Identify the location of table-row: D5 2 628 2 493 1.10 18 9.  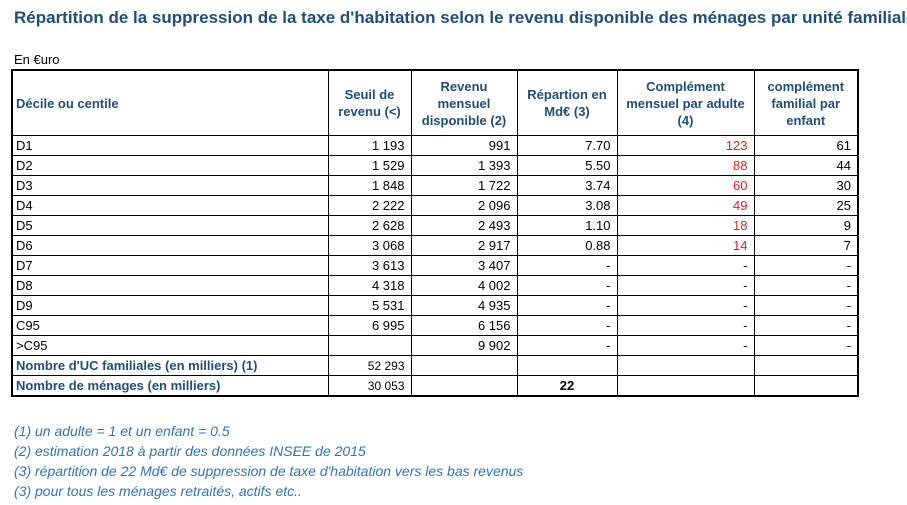
(435, 225).